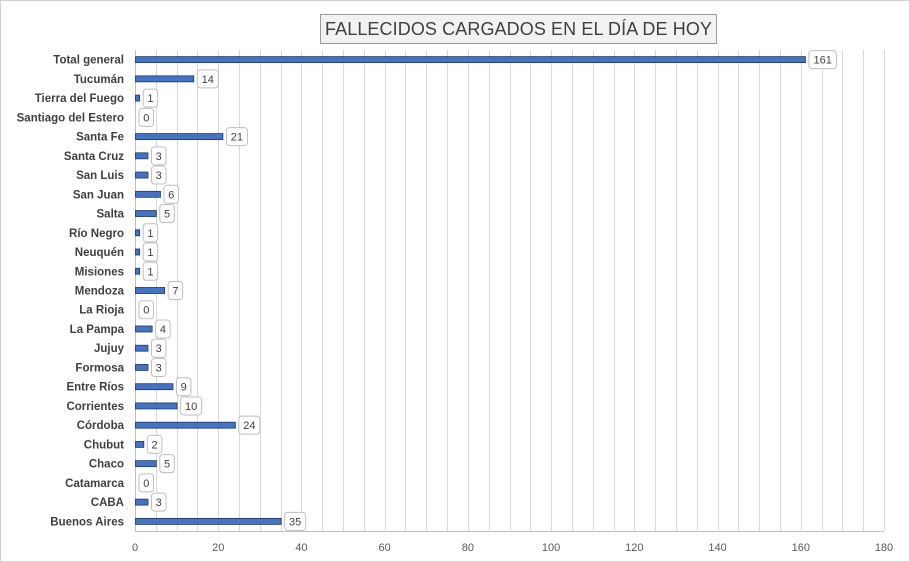 This screenshot has height=562, width=910. I want to click on category-label: Neuquén, so click(99, 253).